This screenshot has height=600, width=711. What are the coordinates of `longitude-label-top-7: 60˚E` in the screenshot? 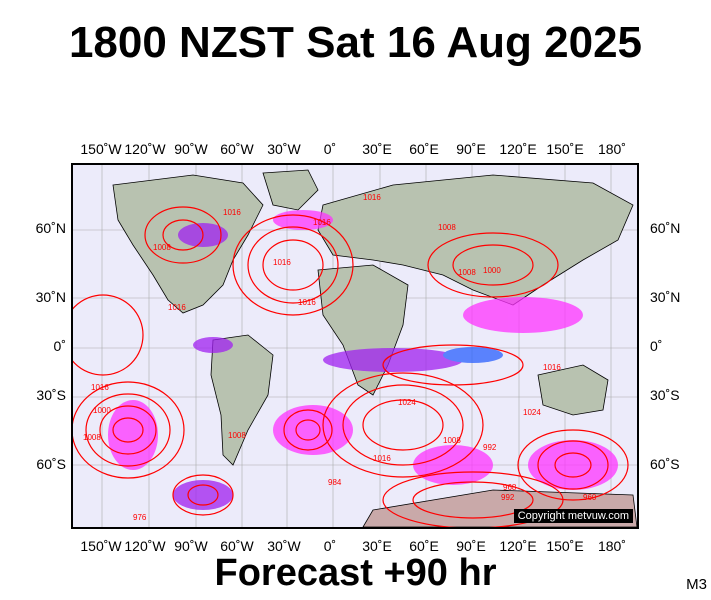 It's located at (424, 149).